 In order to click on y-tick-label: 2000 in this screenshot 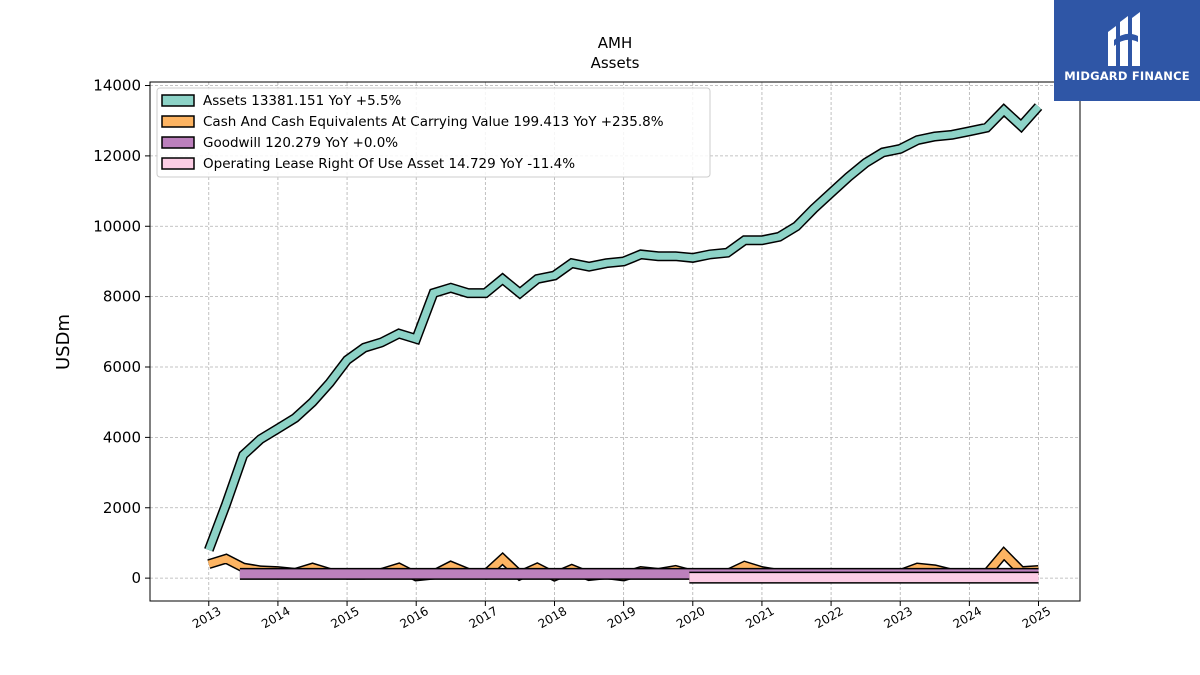, I will do `click(122, 508)`.